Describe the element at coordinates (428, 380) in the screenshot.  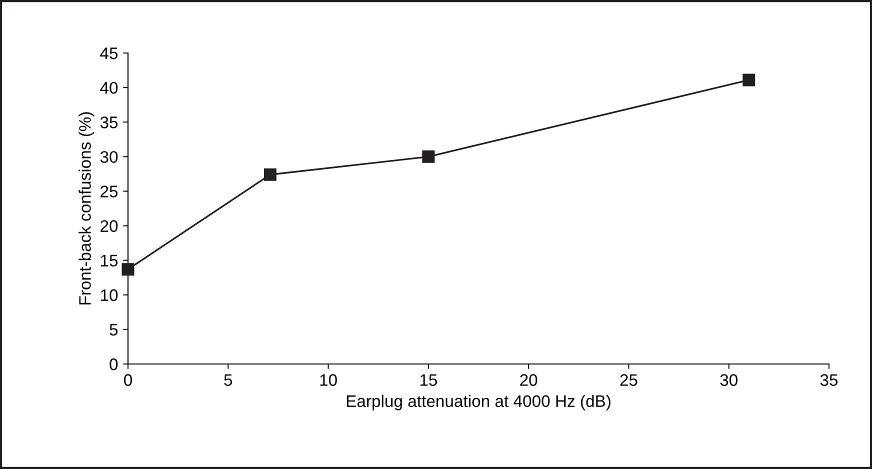
I see `x-tick-label: 15` at that location.